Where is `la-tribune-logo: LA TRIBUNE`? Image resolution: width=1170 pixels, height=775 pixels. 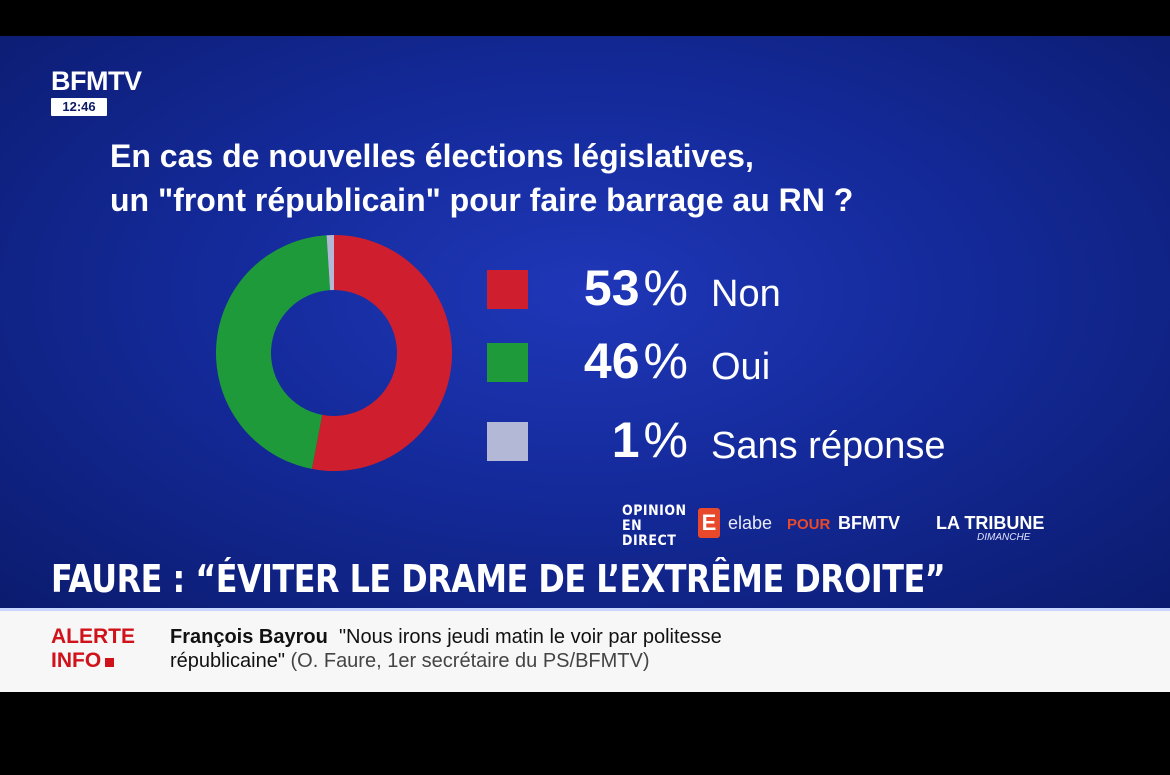 la-tribune-logo: LA TRIBUNE is located at coordinates (990, 523).